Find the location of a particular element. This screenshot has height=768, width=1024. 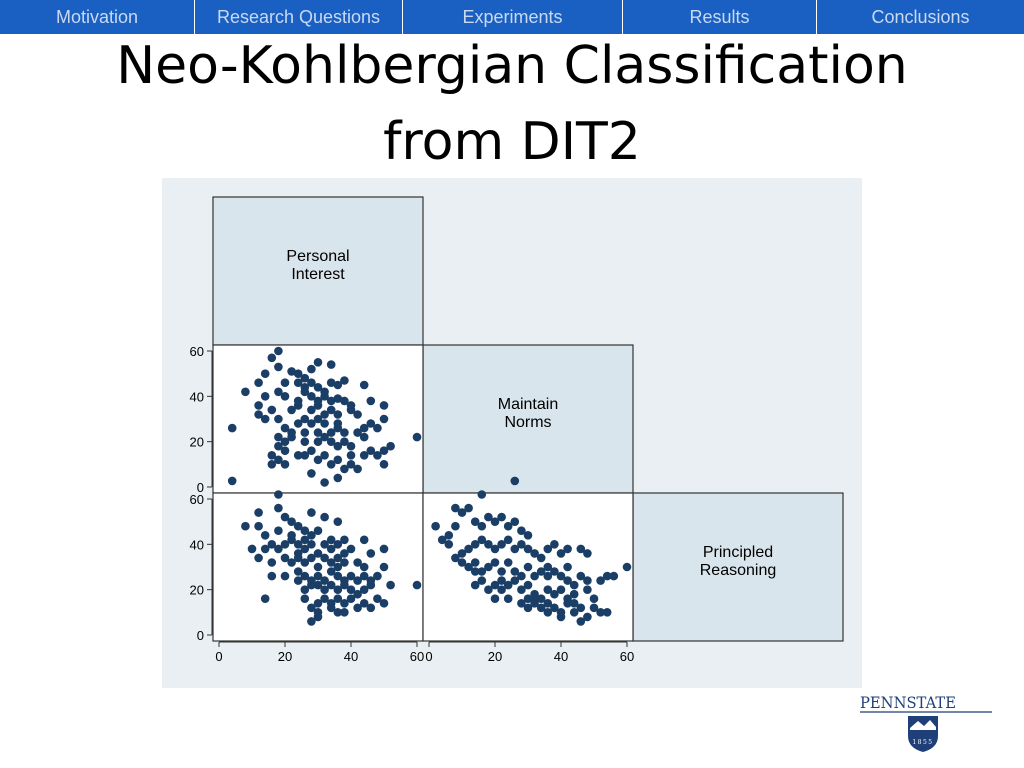

shield-mountain is located at coordinates (923, 725).